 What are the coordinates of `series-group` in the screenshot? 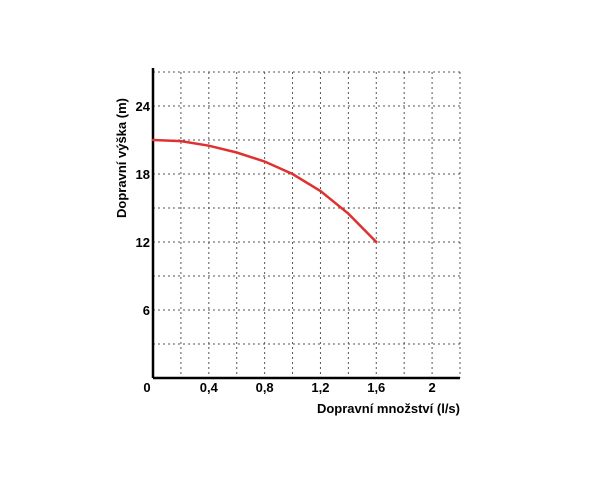 It's located at (264, 191).